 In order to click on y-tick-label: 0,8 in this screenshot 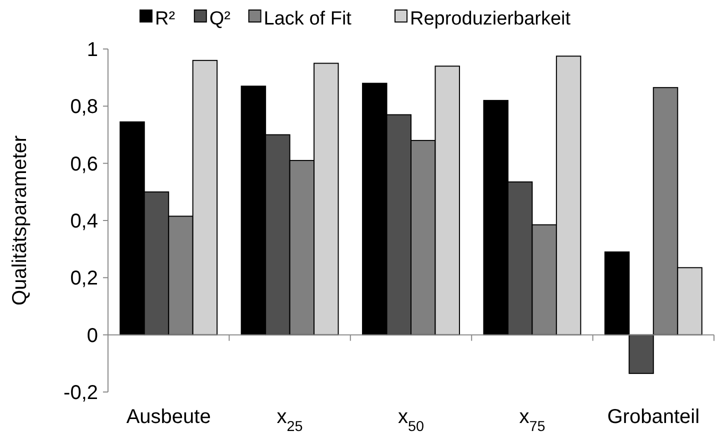, I will do `click(84, 107)`.